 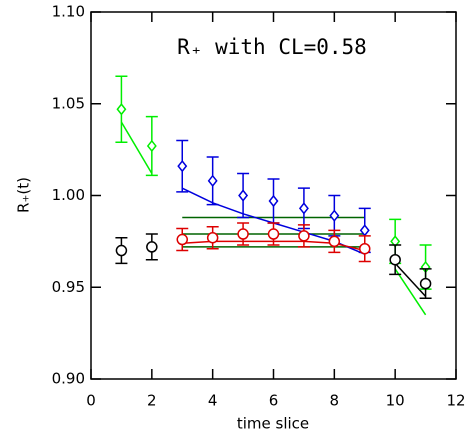 I want to click on y-tick-label: 0.90, so click(x=68, y=379).